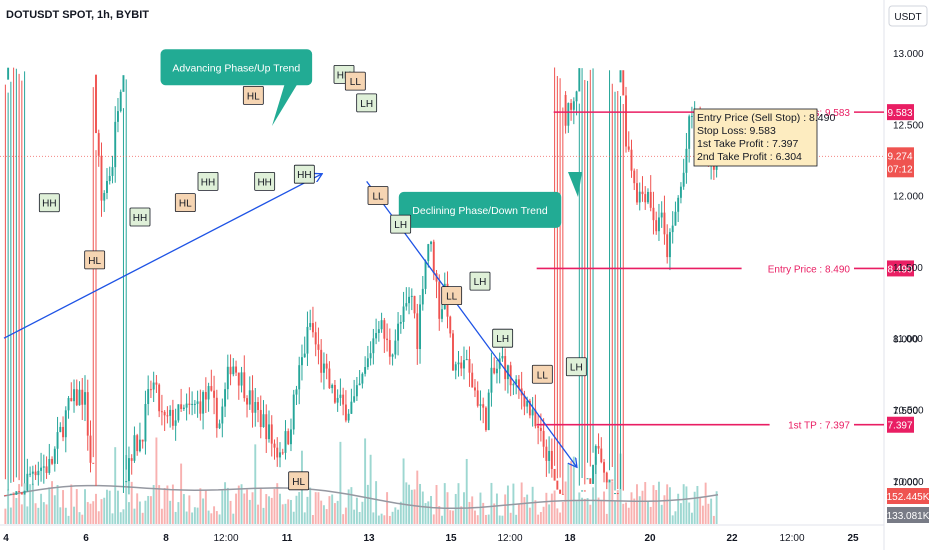 This screenshot has width=932, height=550. I want to click on y-tick-label: 11.500, so click(908, 268).